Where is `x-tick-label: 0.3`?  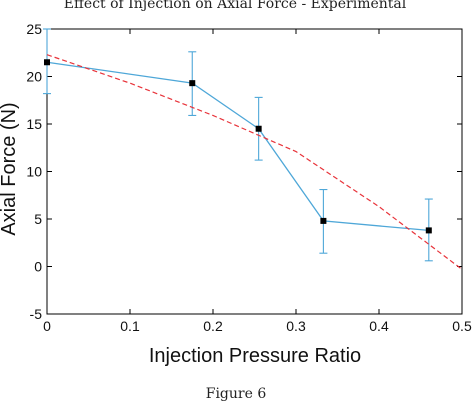
x-tick-label: 0.3 is located at coordinates (296, 326).